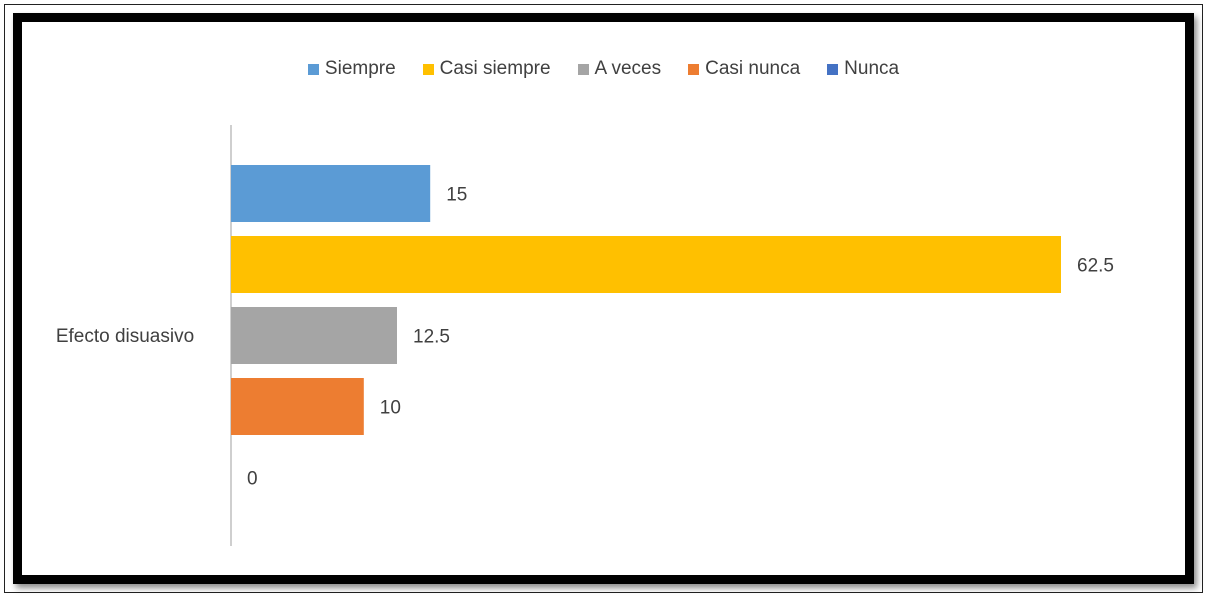 Image resolution: width=1207 pixels, height=597 pixels. What do you see at coordinates (583, 69) in the screenshot?
I see `legend-swatch-a-veces` at bounding box center [583, 69].